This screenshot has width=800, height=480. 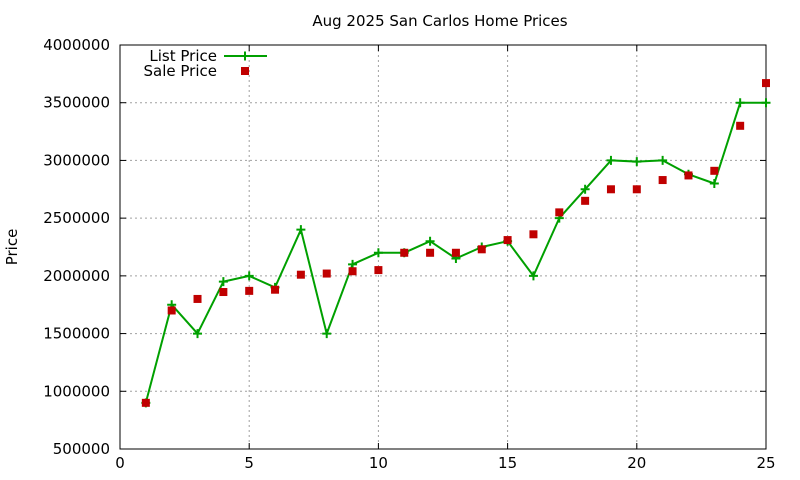 I want to click on chart-title: Aug 2025 San Carlos Home Prices, so click(x=439, y=21).